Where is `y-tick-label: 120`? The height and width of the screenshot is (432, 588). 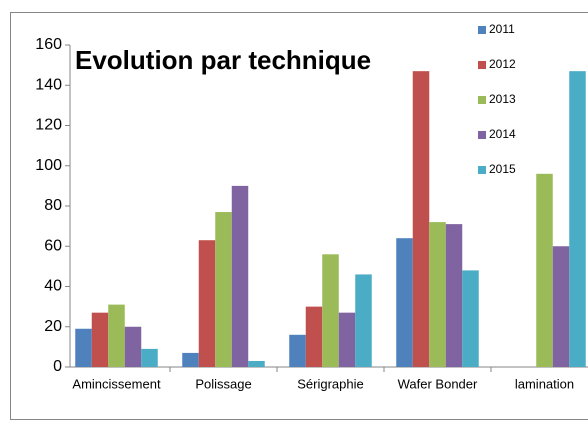
y-tick-label: 120 is located at coordinates (48, 125).